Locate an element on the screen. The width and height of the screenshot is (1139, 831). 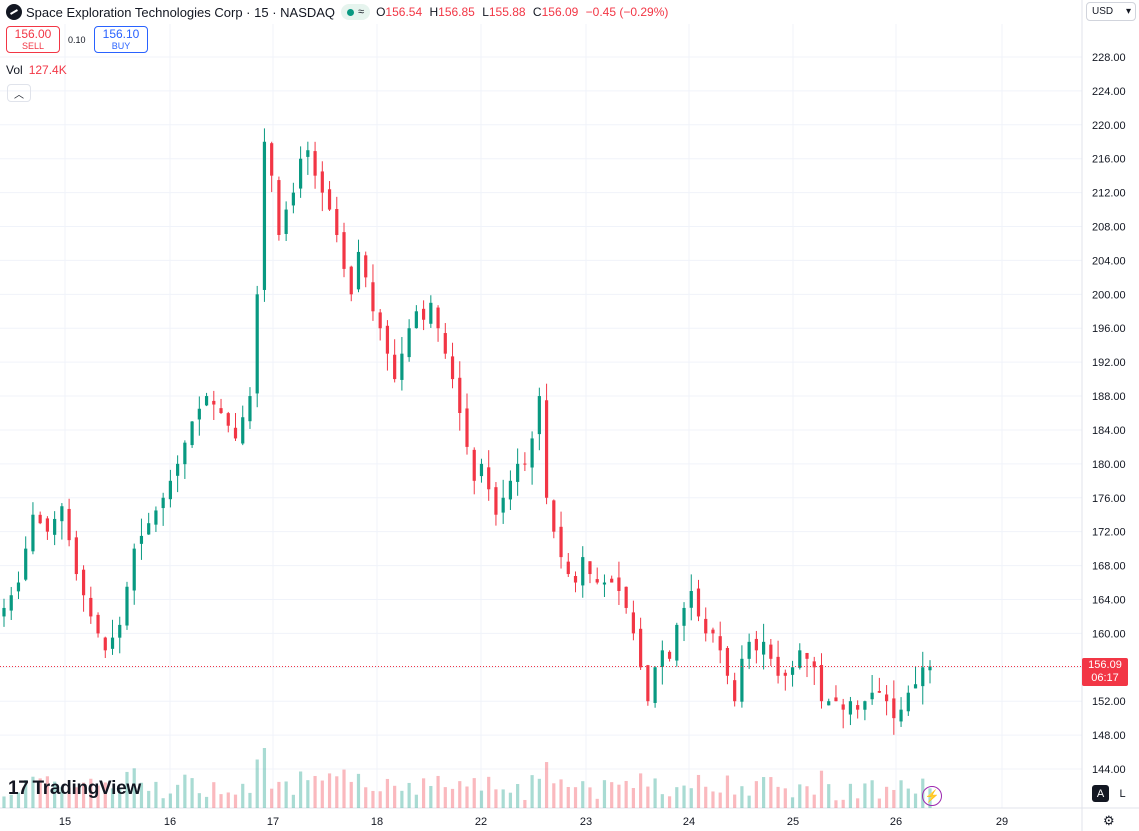
close-label: C is located at coordinates (537, 12).